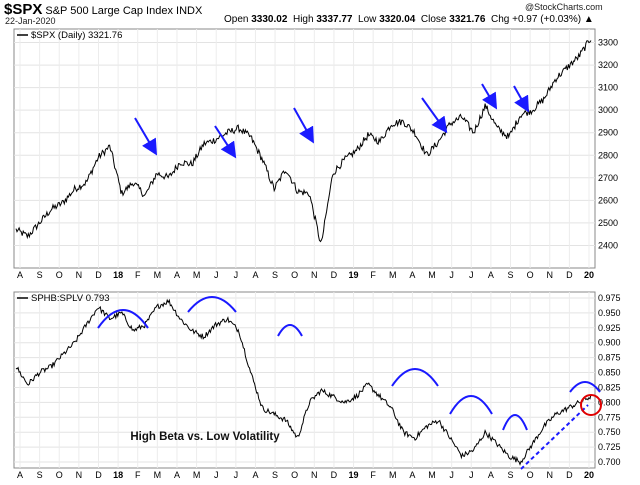 This screenshot has height=485, width=640. What do you see at coordinates (609, 298) in the screenshot?
I see `y-tick-label: 0.975` at bounding box center [609, 298].